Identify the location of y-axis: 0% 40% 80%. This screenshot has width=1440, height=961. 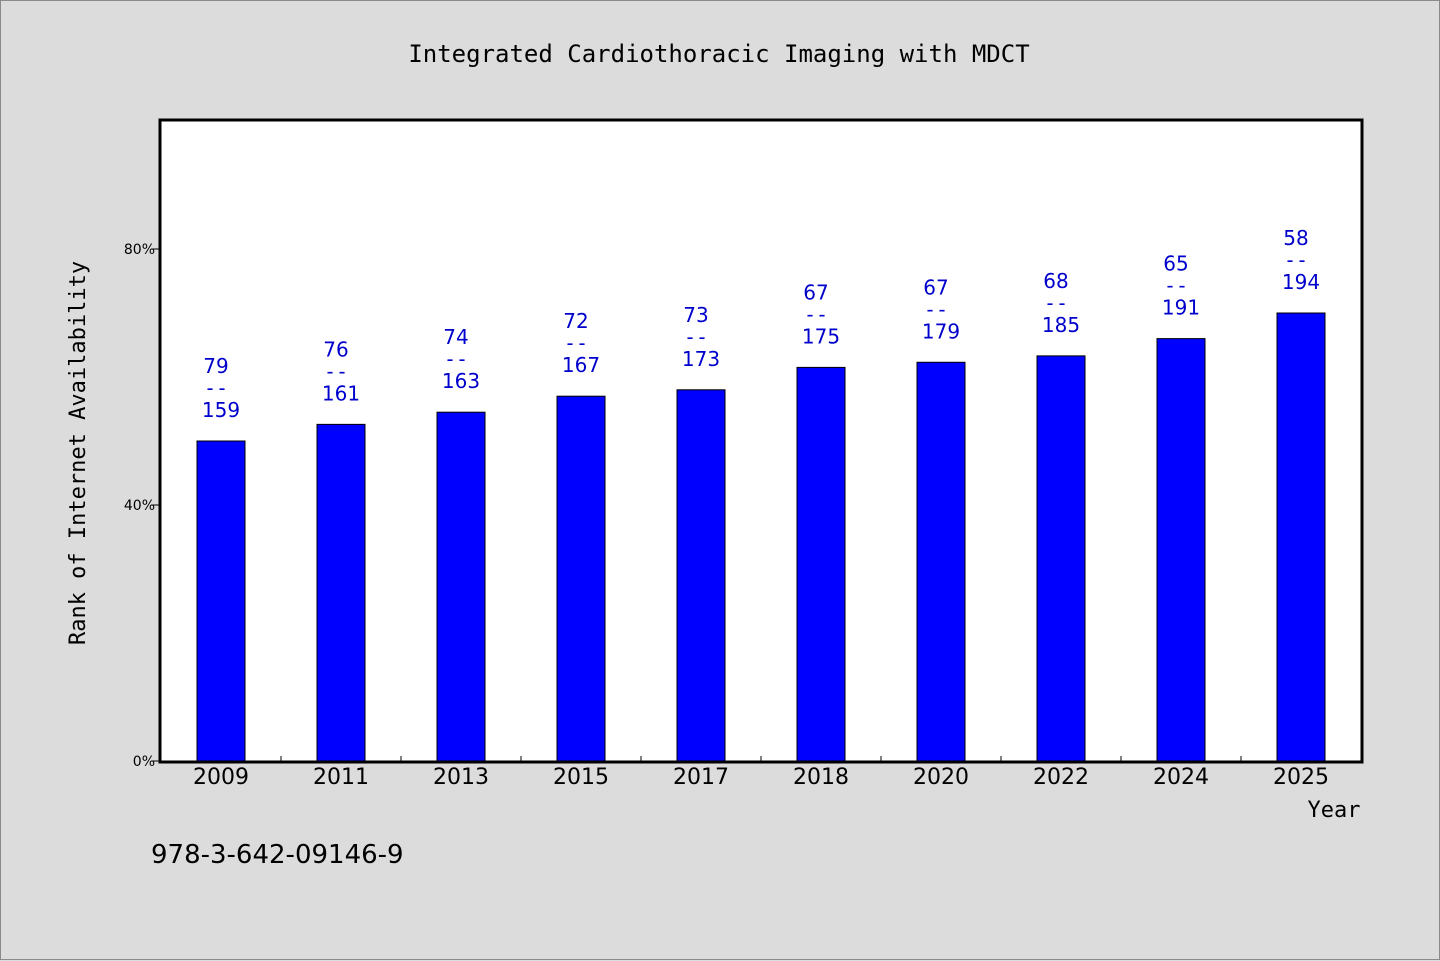
(142, 506).